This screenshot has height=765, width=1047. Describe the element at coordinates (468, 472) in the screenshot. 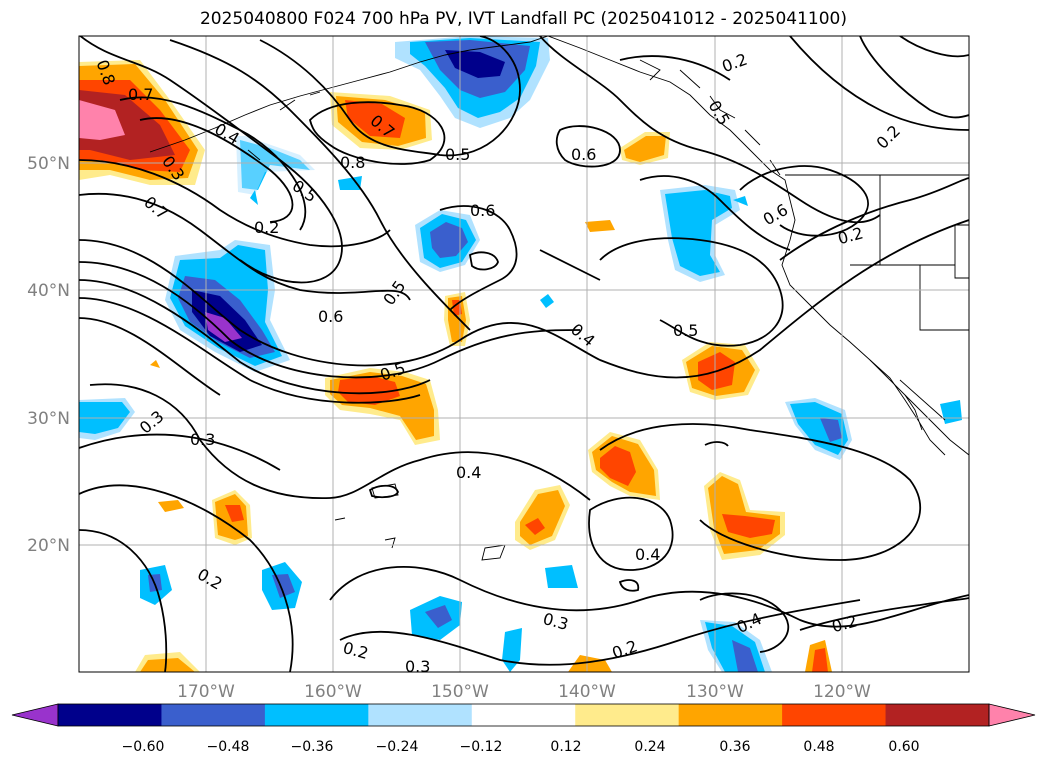

I see `clabel: 0.4` at that location.